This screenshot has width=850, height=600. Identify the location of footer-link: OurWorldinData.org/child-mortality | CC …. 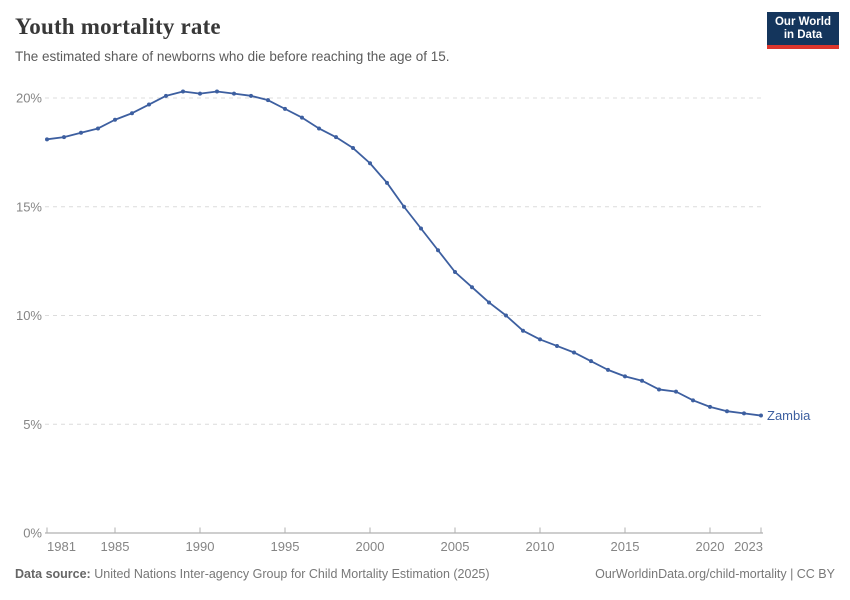
(715, 574).